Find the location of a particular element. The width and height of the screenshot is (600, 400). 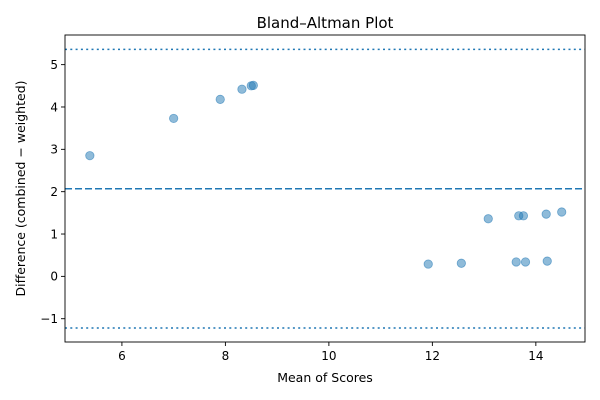

x-tick-label: 6 is located at coordinates (122, 356).